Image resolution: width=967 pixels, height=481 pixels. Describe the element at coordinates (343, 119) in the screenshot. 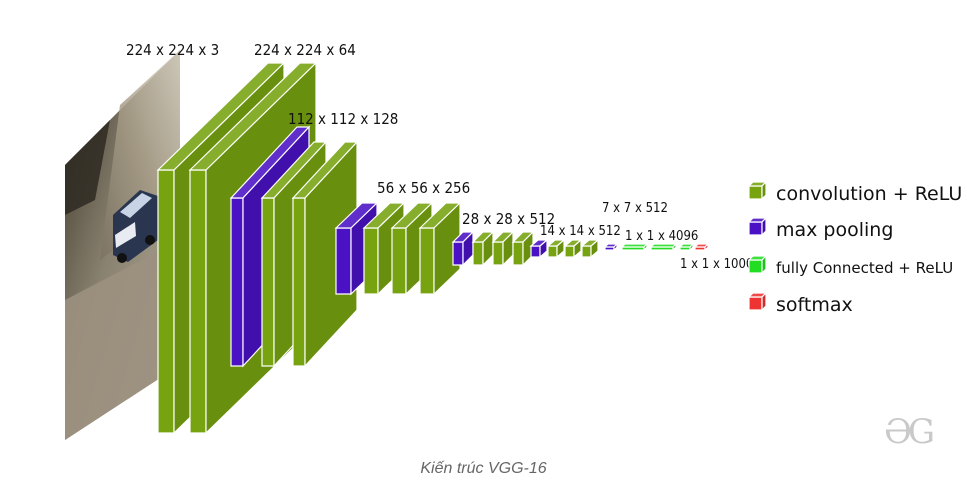

I see `layer-label-conv2: 112 x 112 x 128` at that location.